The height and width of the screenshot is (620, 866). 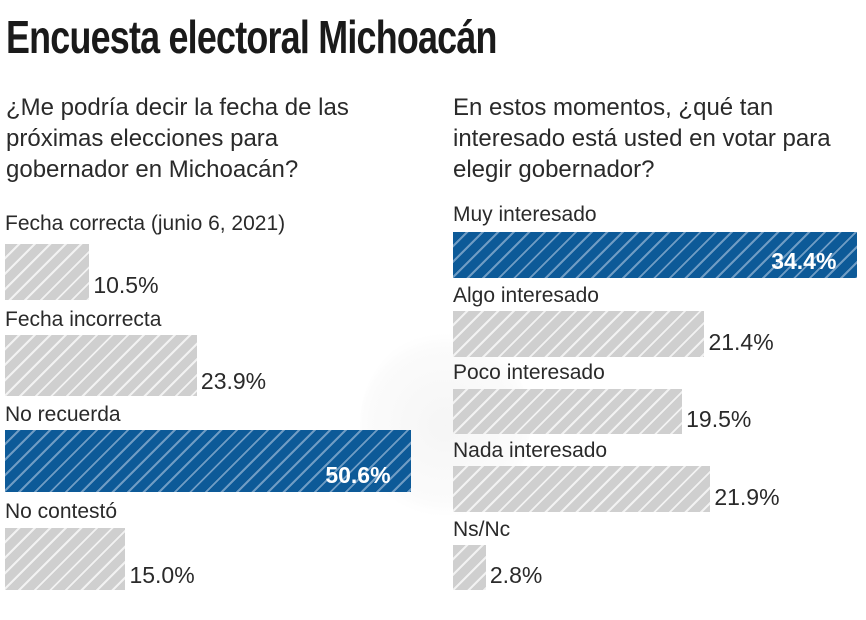 What do you see at coordinates (747, 497) in the screenshot?
I see `value-label: 21.9%` at bounding box center [747, 497].